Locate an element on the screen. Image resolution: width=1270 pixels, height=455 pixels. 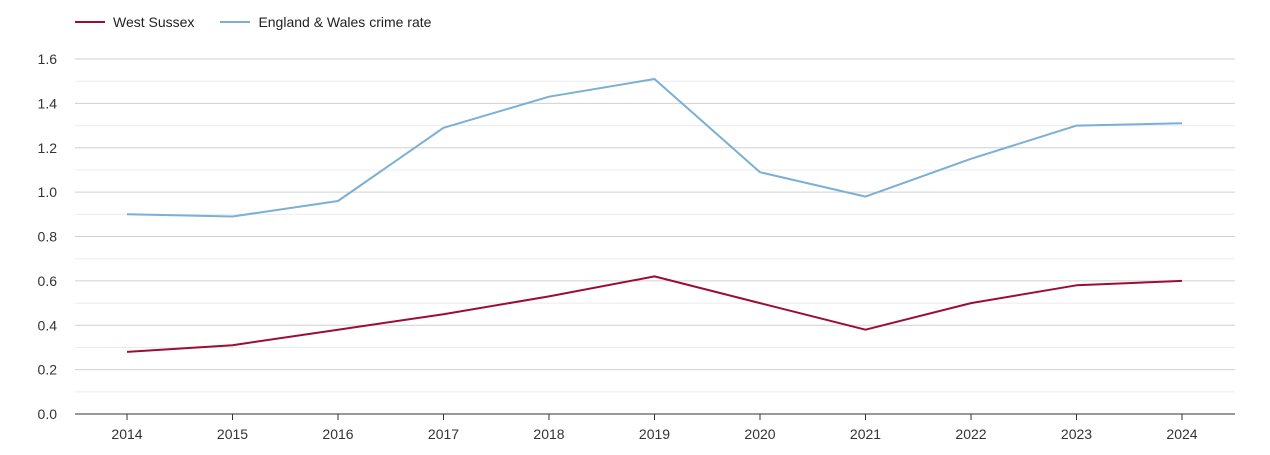
legend-item-england-wales: England & Wales crime rate is located at coordinates (325, 22).